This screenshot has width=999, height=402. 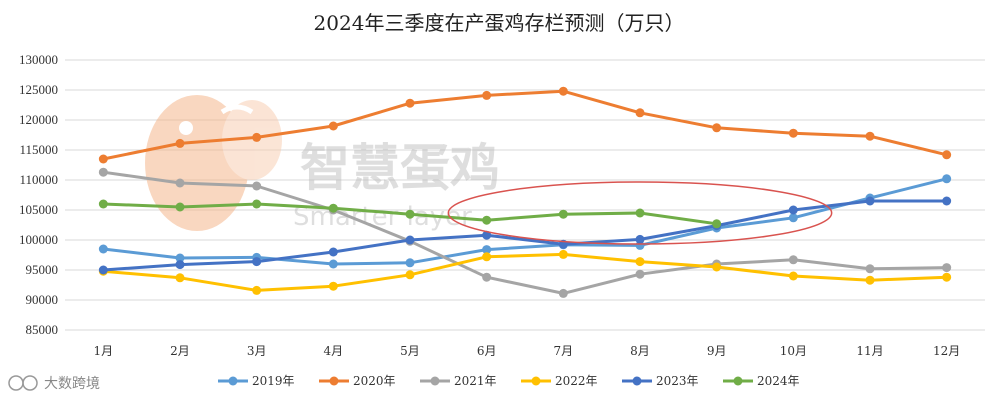 What do you see at coordinates (400, 168) in the screenshot?
I see `watermark-text: 智慧蛋鸡` at bounding box center [400, 168].